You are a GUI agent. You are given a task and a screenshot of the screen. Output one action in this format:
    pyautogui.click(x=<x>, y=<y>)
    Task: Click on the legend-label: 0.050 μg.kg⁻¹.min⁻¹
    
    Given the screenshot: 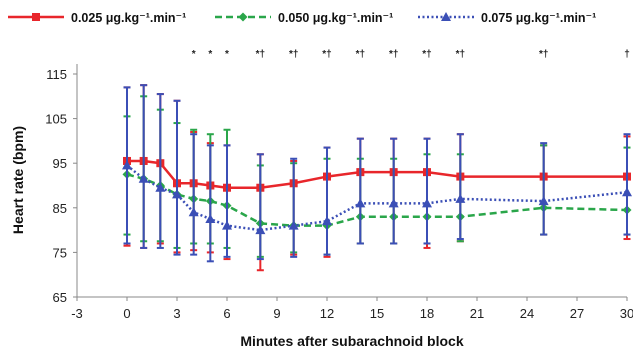 What is the action you would take?
    pyautogui.click(x=335, y=18)
    